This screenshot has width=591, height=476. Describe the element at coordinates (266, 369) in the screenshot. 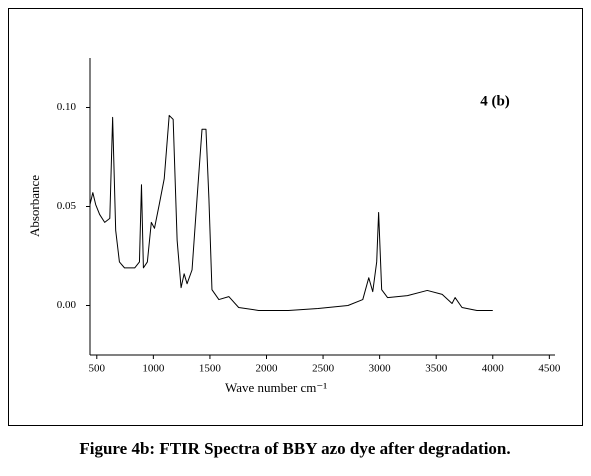

I see `x-tick-label: 2000` at that location.